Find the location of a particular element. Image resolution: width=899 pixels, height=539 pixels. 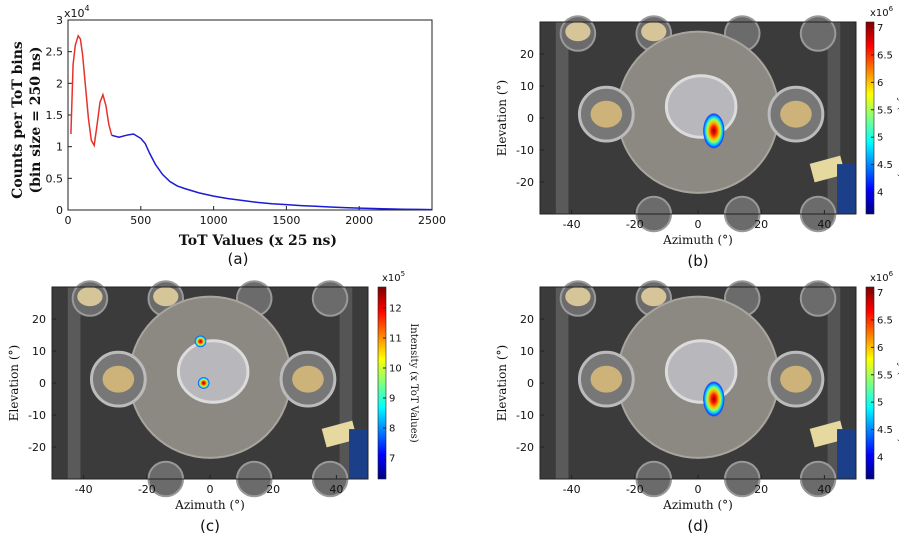

panel-b-caption: (b) is located at coordinates (697, 261).